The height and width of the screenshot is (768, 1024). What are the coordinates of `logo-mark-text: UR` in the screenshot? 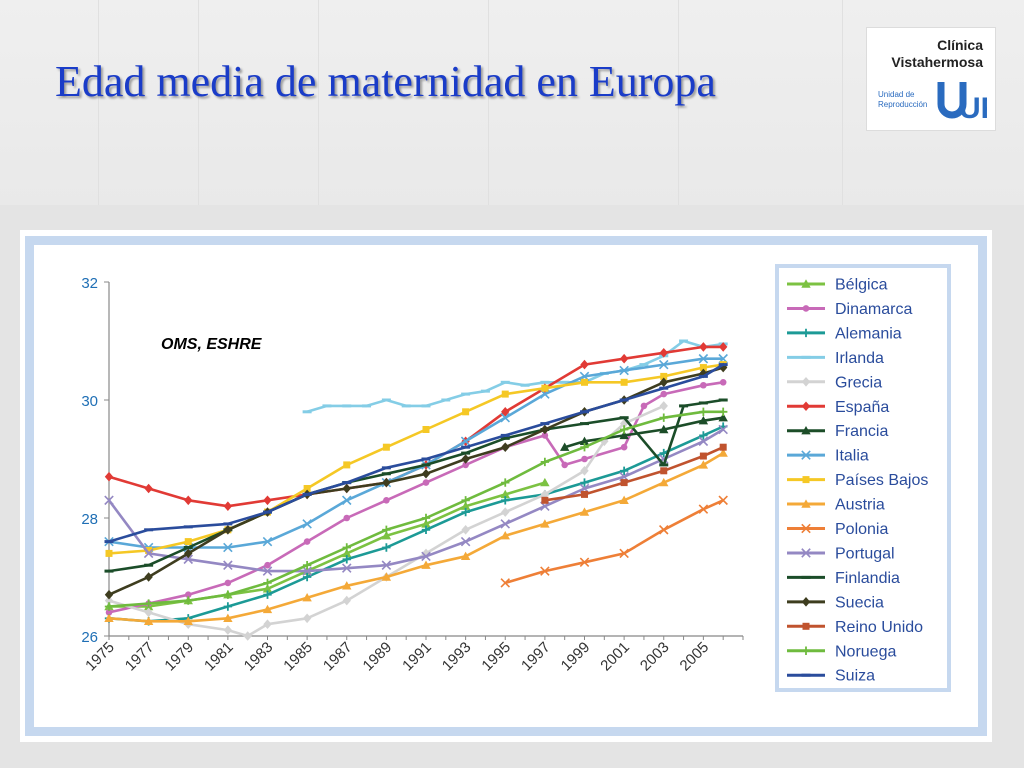 It's located at (973, 108).